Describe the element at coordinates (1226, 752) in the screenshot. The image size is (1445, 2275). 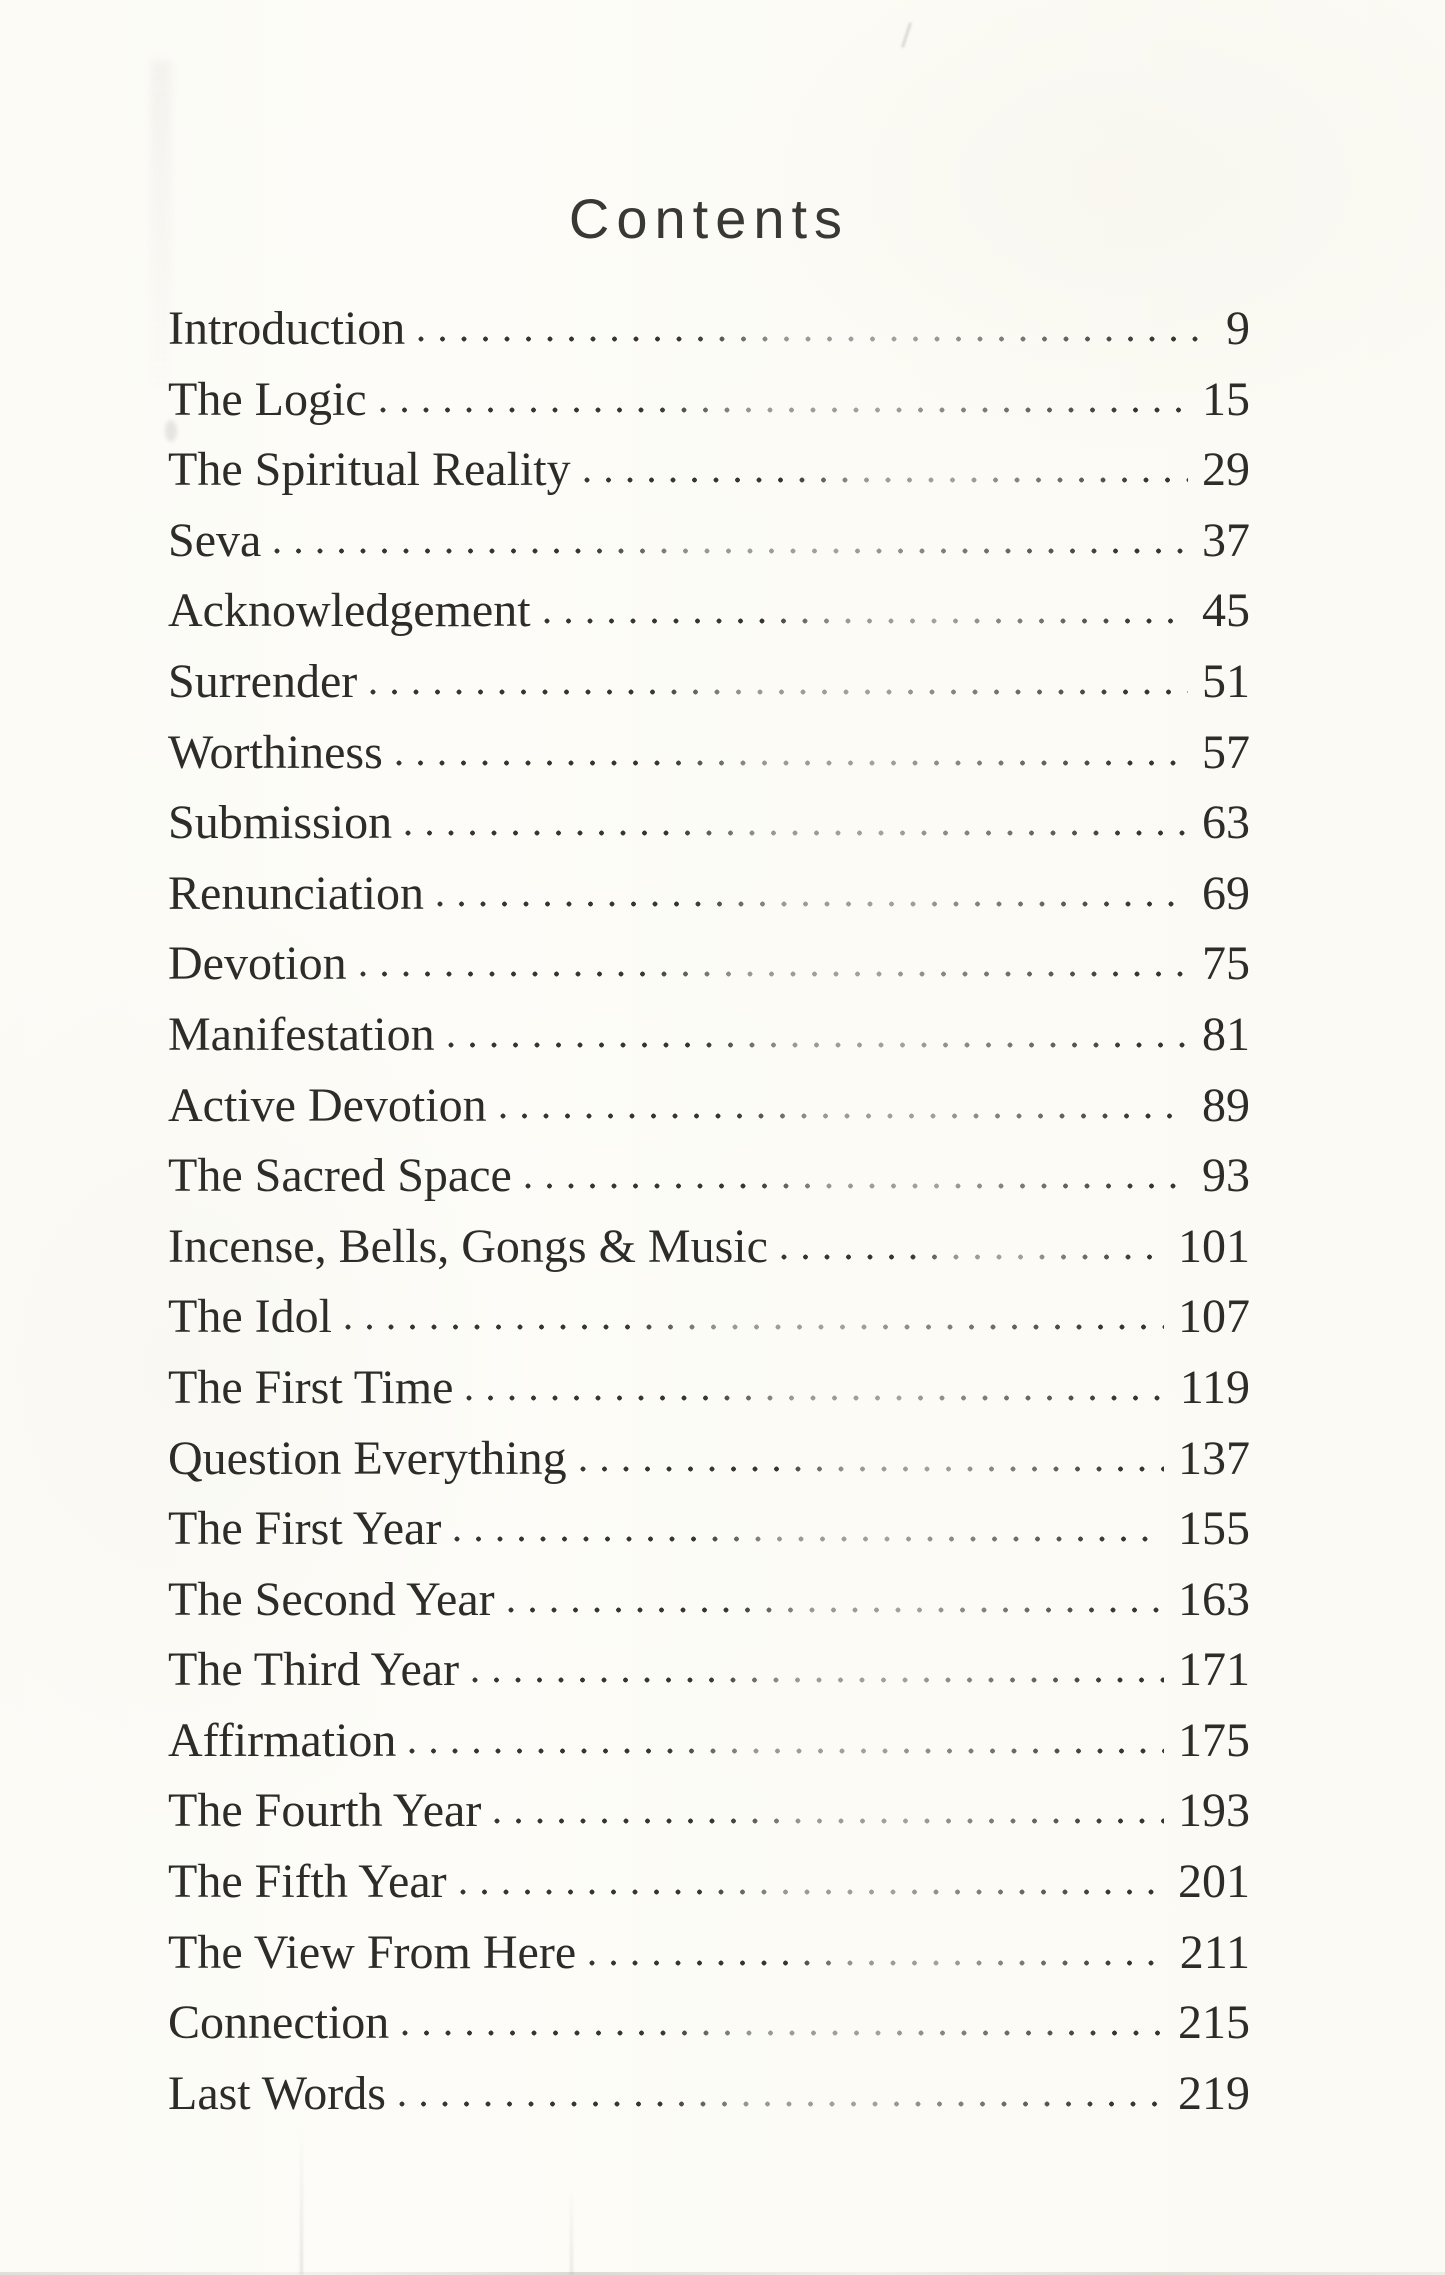
I see `toc-entry-page-number: 57` at that location.